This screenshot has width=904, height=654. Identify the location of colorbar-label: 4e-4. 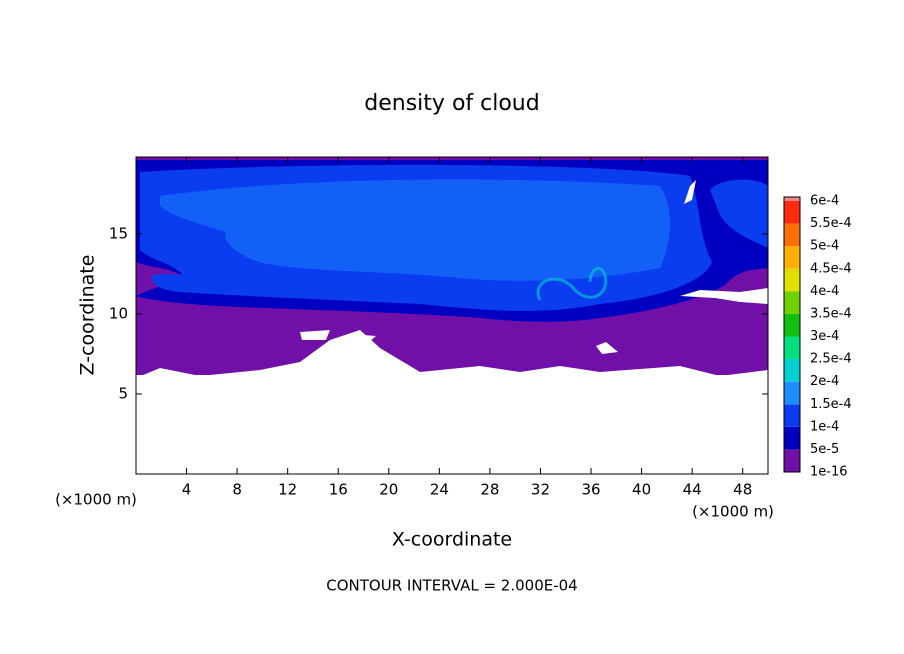
(824, 291).